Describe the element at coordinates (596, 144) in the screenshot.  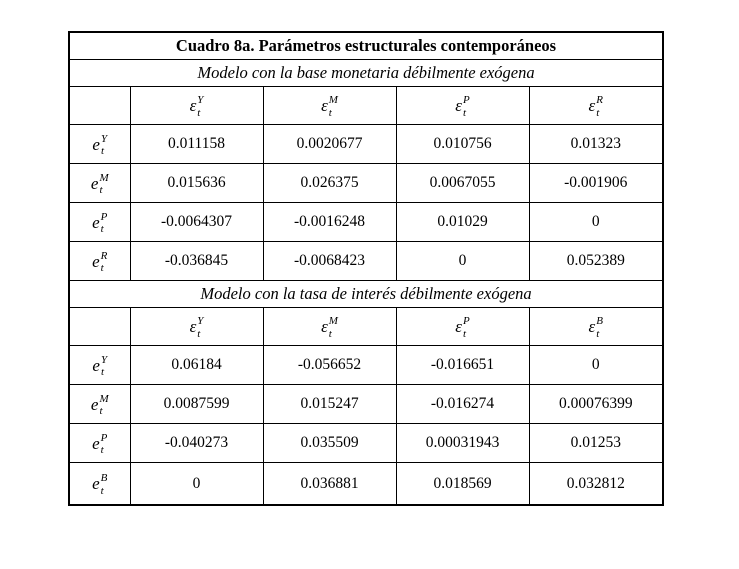
I see `value-cell: 0.01323` at that location.